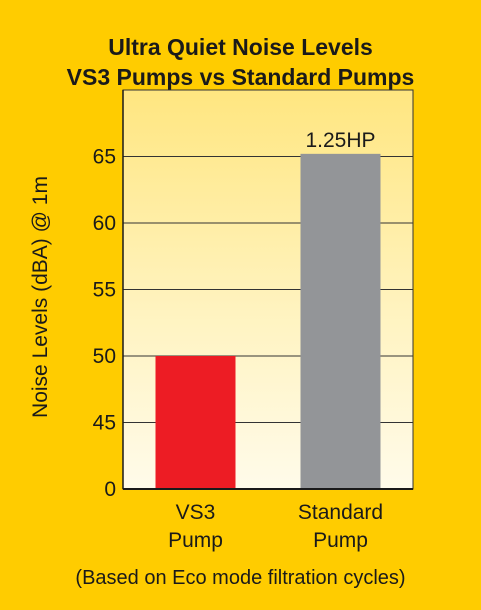 This screenshot has height=610, width=481. I want to click on y-tick-labels: 0 45 50 55 60 65, so click(104, 324).